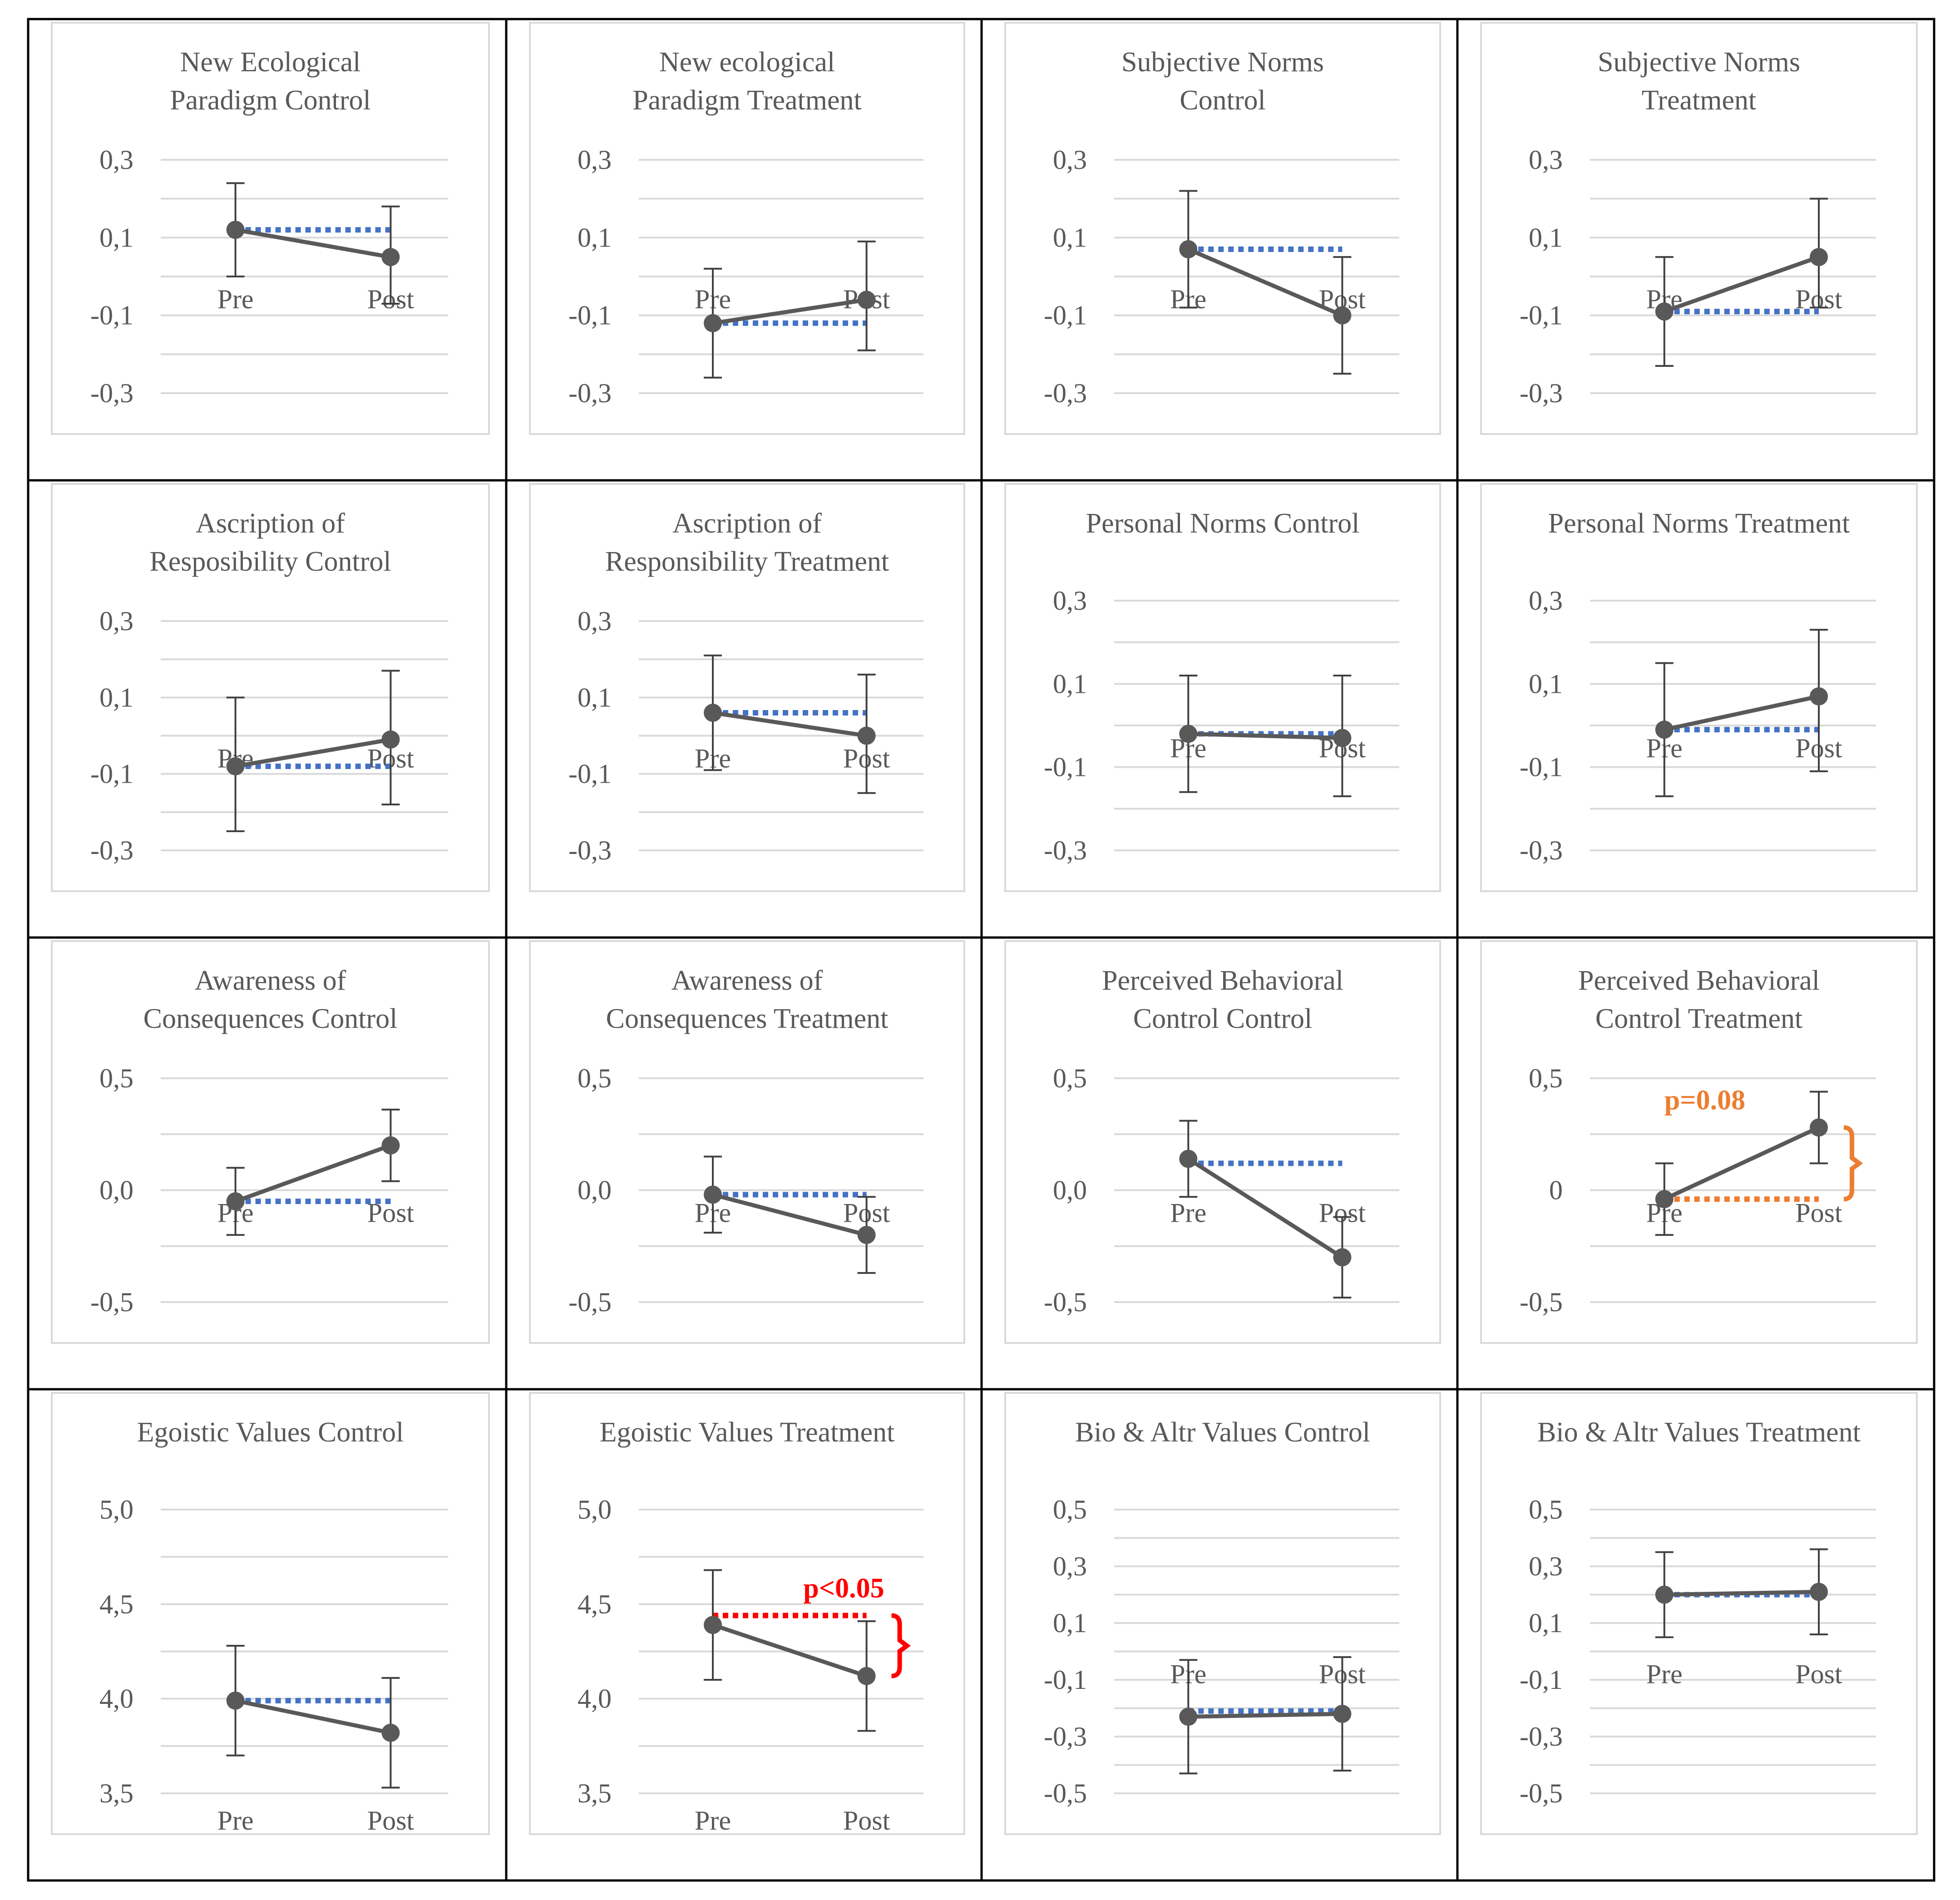 Image resolution: width=1960 pixels, height=1900 pixels. I want to click on y-tick-label: 3,5, so click(116, 1793).